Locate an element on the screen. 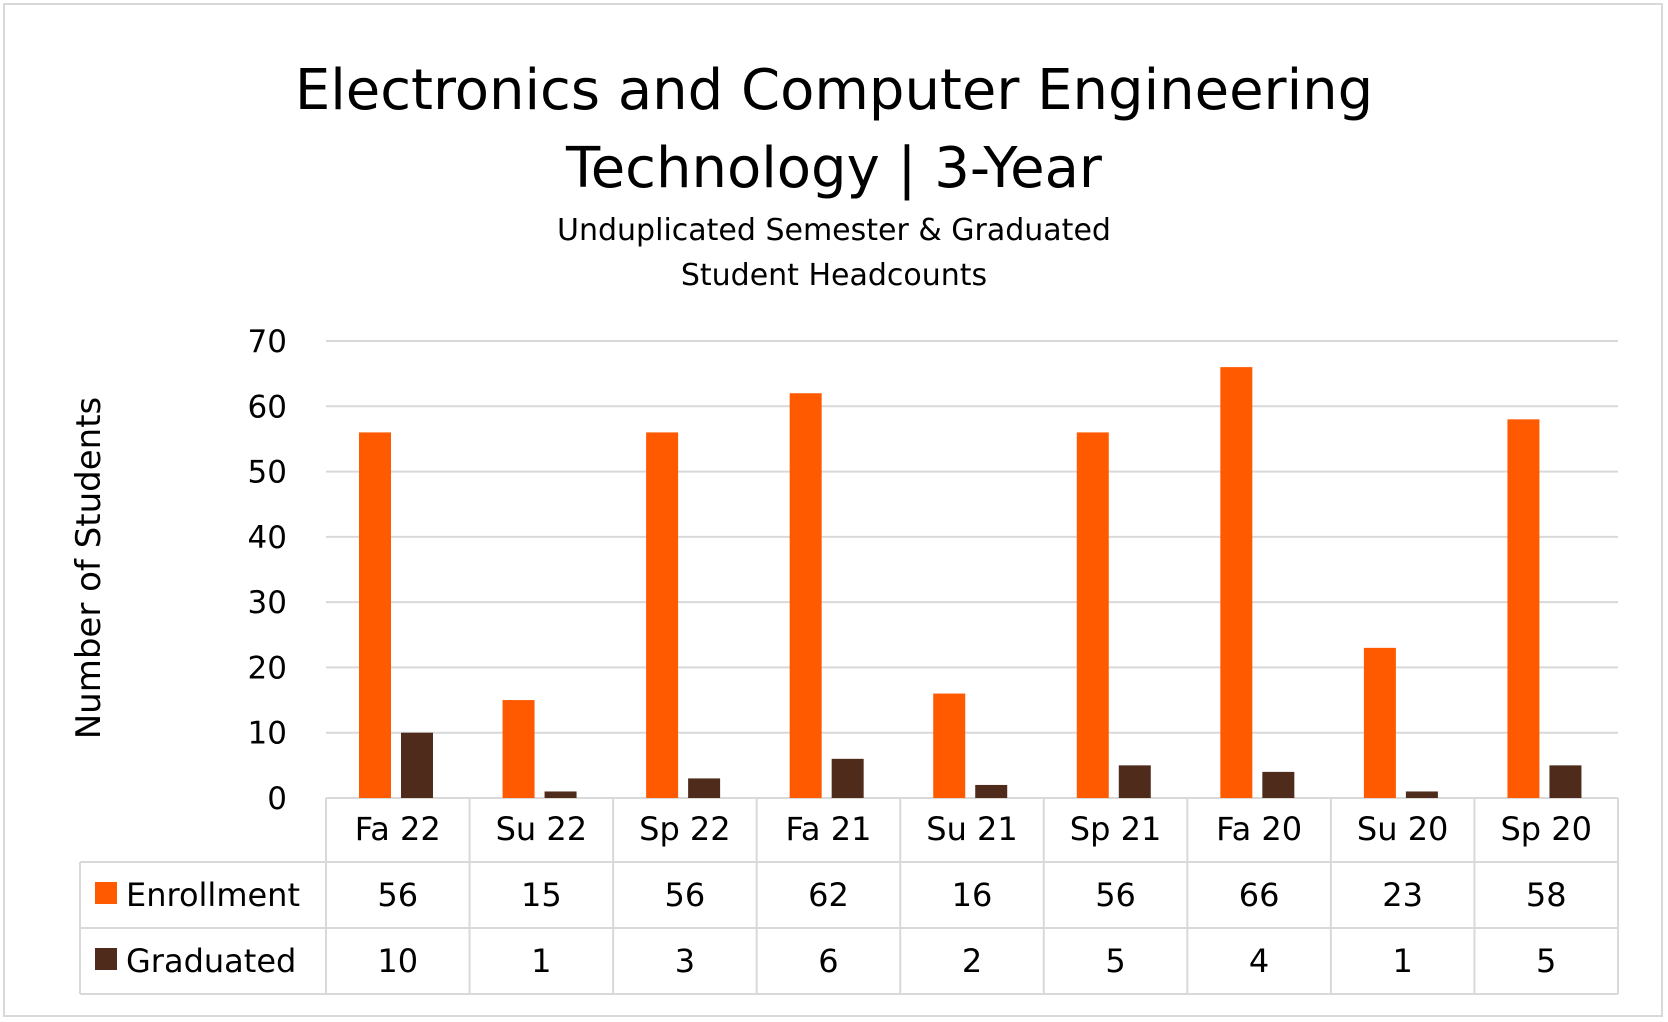 The image size is (1668, 1022). y-axis-ticks: 0 10 20 30 40 50 60 70 is located at coordinates (267, 570).